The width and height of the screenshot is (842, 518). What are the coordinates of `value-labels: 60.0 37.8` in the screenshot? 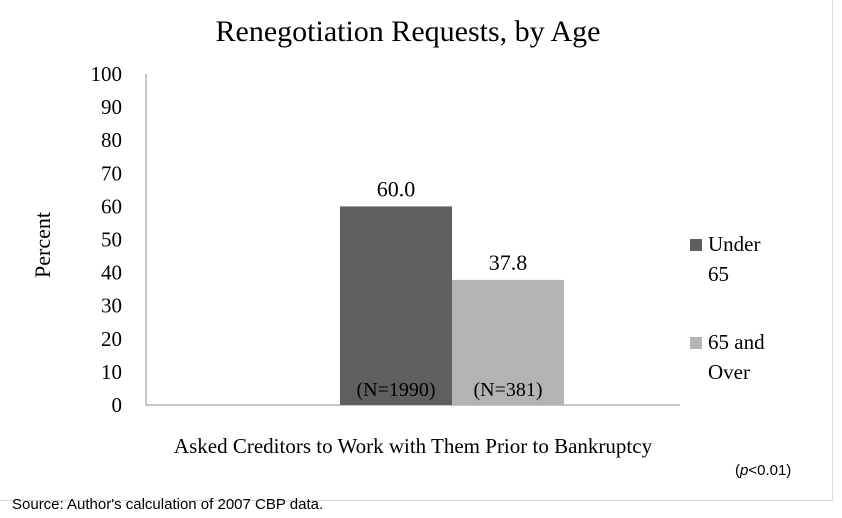 It's located at (452, 225).